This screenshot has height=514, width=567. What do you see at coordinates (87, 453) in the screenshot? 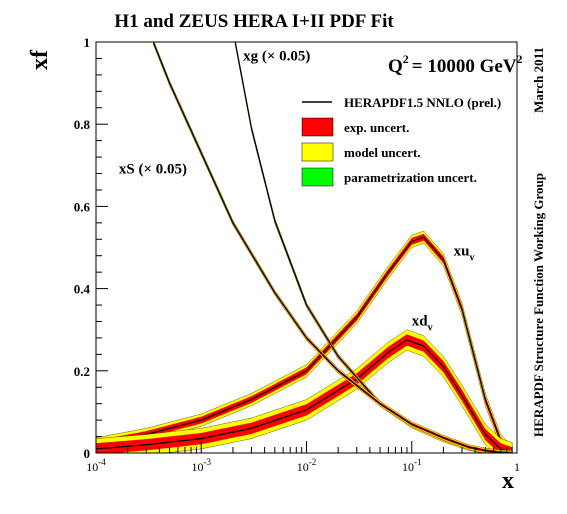
I see `y-tick-label: 0` at bounding box center [87, 453].